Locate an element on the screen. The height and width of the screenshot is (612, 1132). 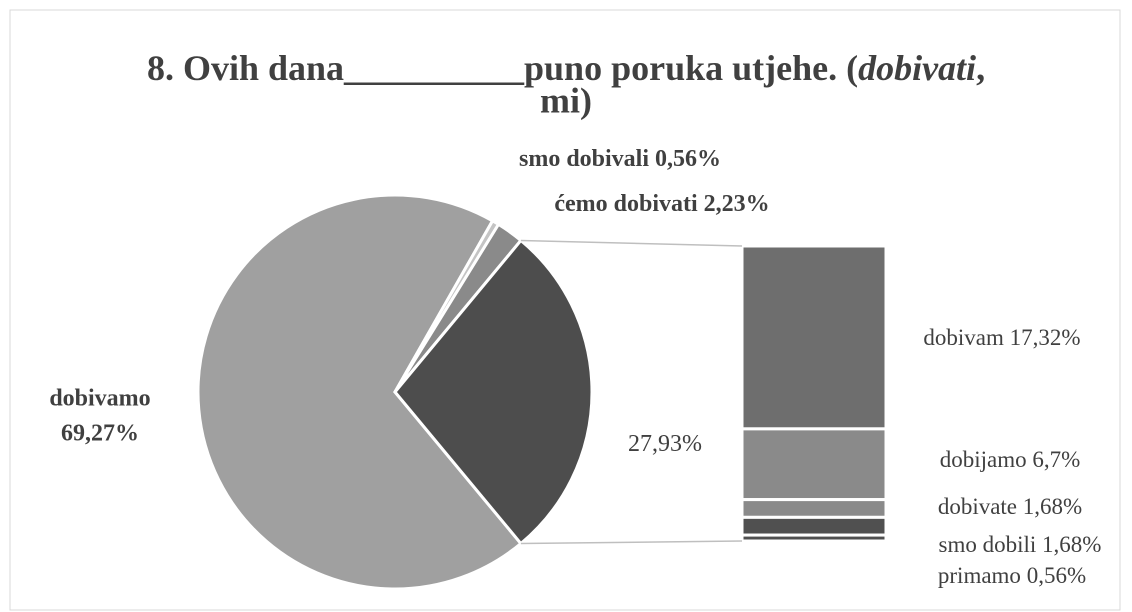
bar-name: dobivam is located at coordinates (963, 337).